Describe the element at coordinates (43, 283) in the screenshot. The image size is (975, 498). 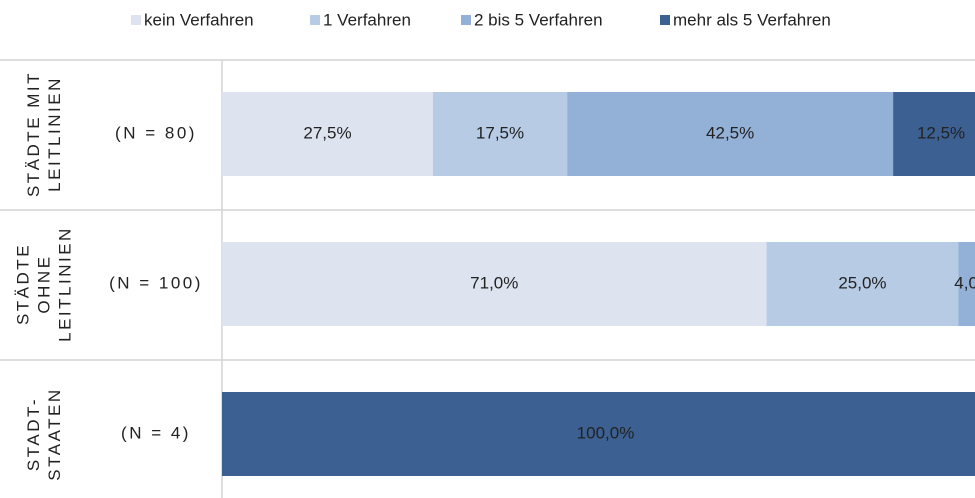
I see `category-label: OHNE` at that location.